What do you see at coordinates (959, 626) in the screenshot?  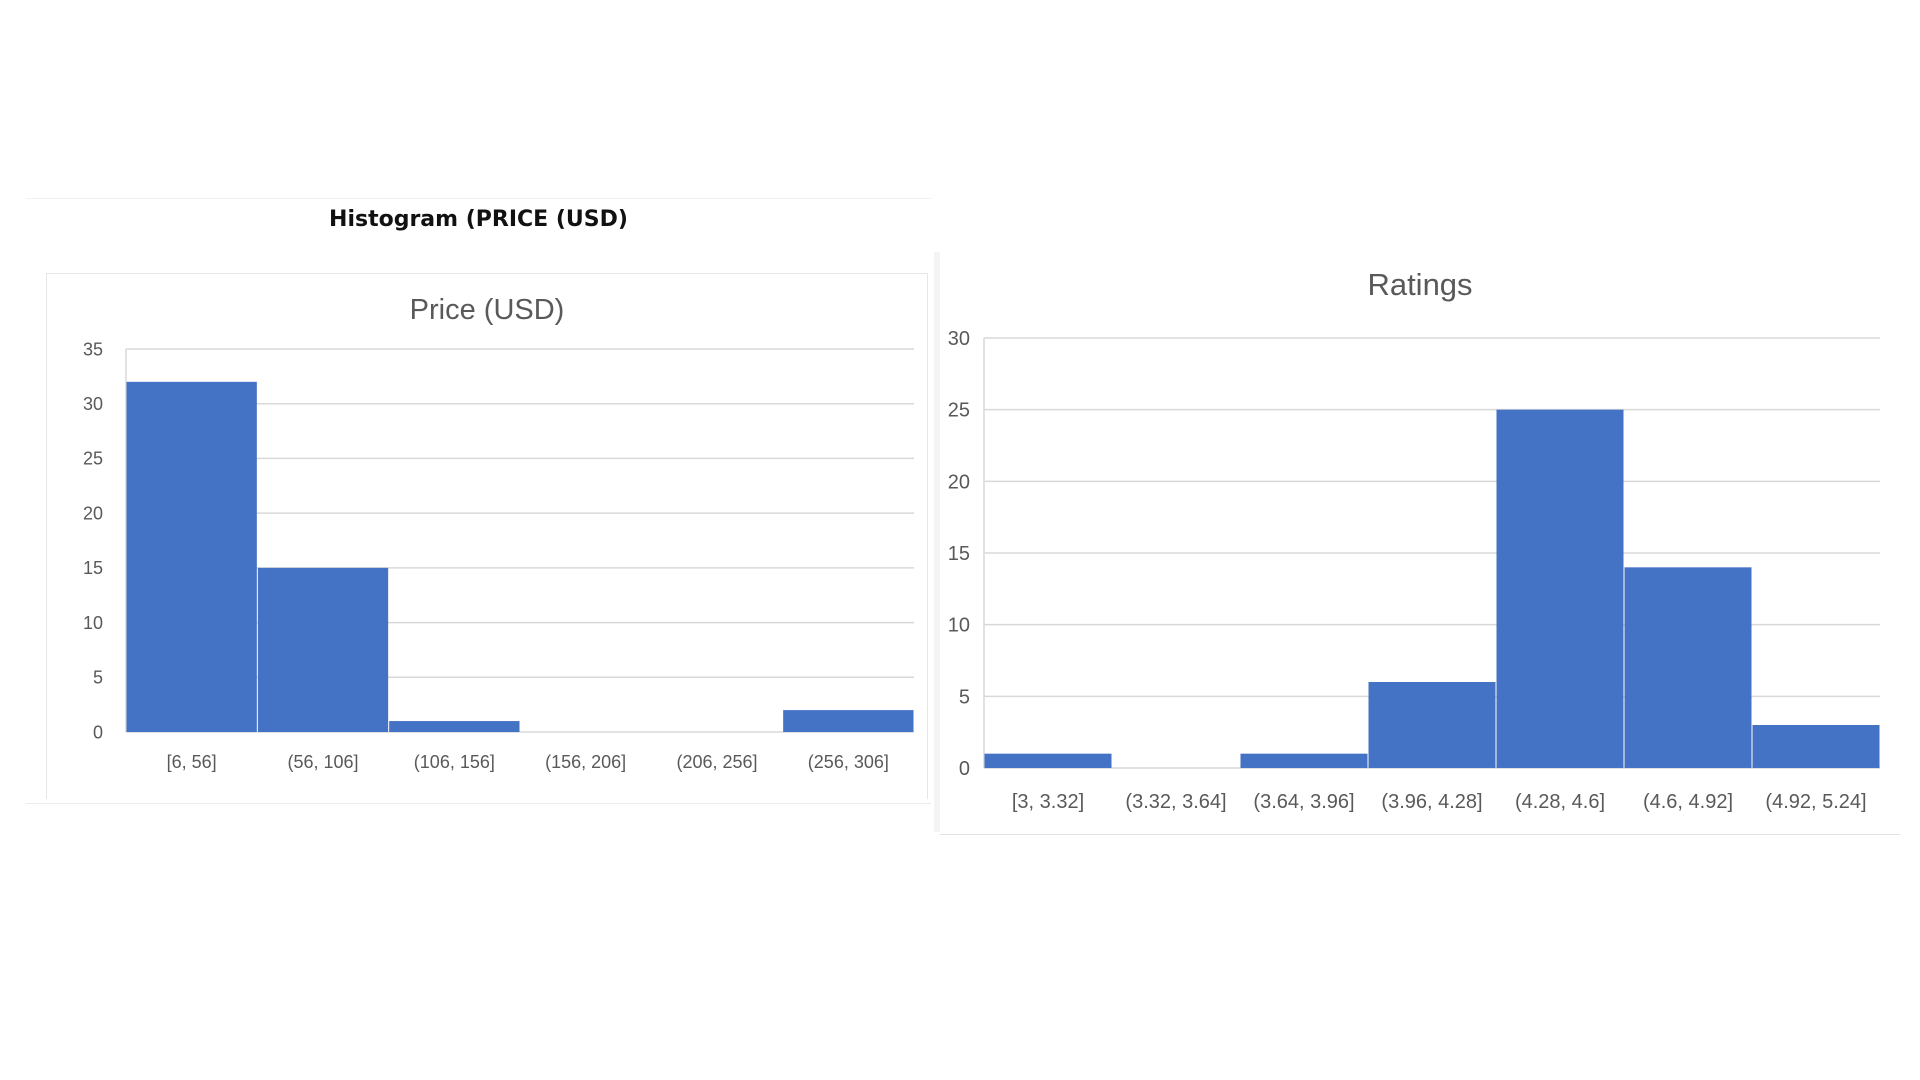 I see `ratings-y-tick-label: 10` at bounding box center [959, 626].